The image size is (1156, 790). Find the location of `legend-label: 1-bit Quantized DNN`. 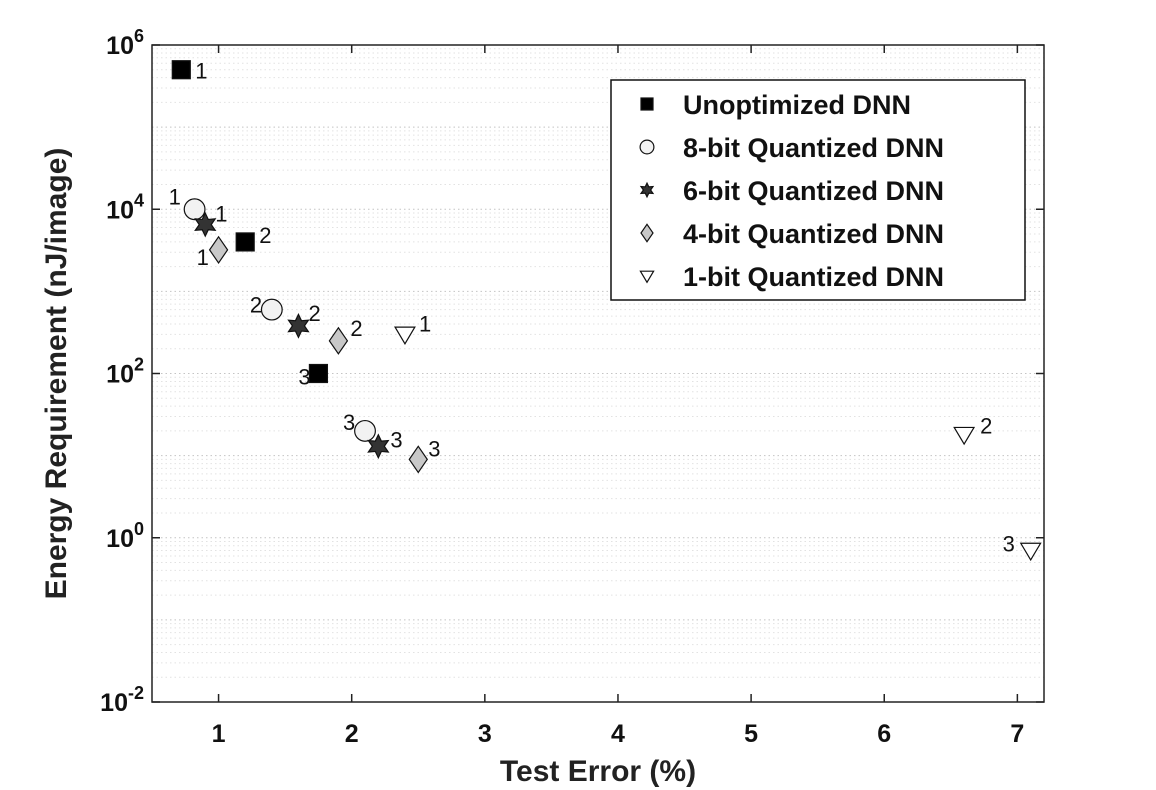

legend-label: 1-bit Quantized DNN is located at coordinates (813, 277).